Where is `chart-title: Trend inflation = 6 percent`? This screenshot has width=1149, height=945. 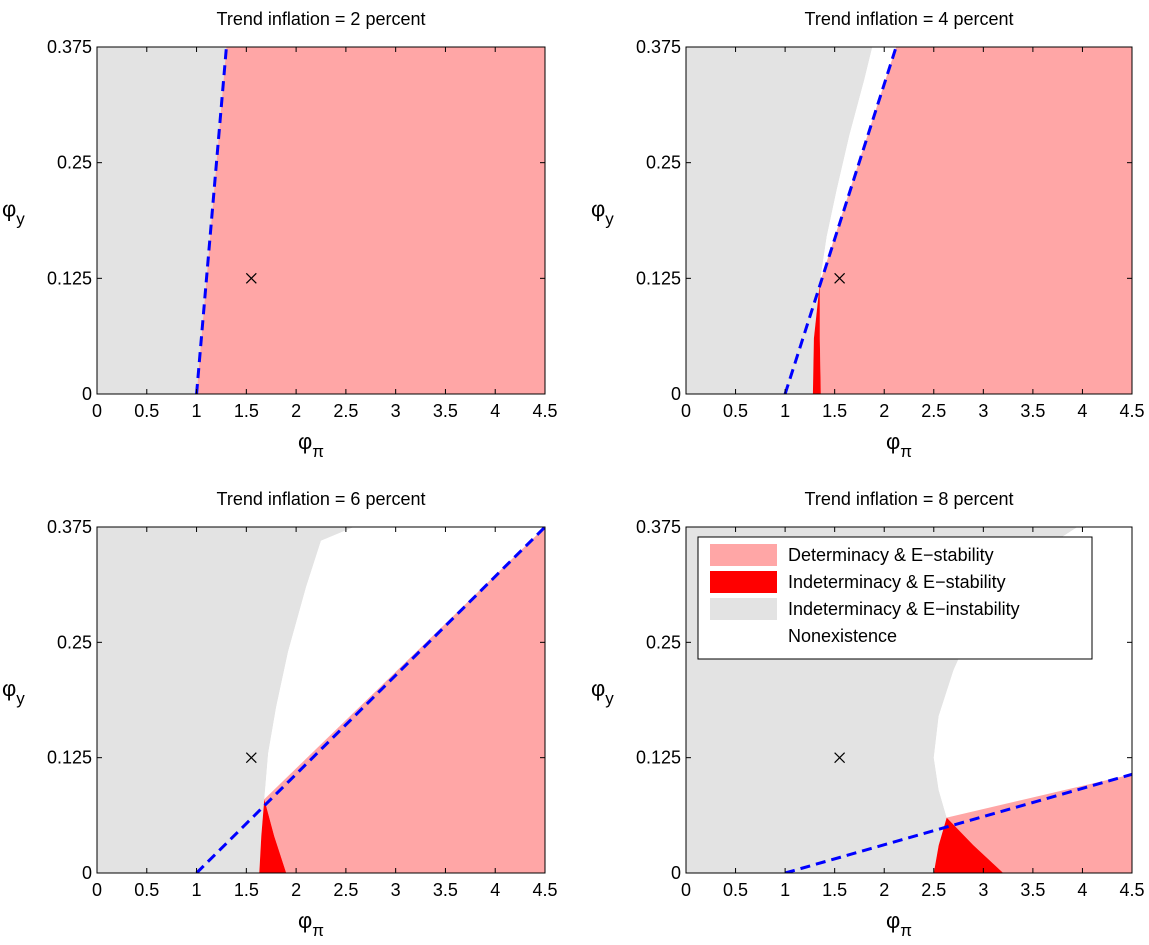 chart-title: Trend inflation = 6 percent is located at coordinates (321, 499).